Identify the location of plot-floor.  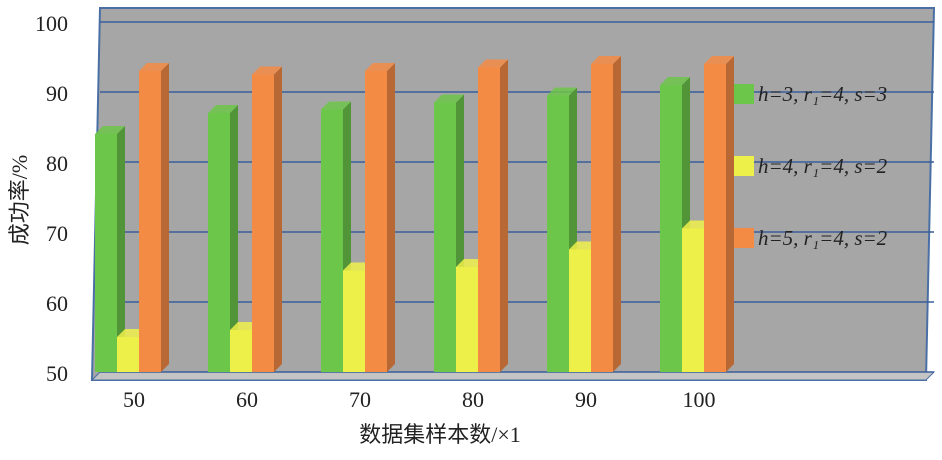
(513, 376).